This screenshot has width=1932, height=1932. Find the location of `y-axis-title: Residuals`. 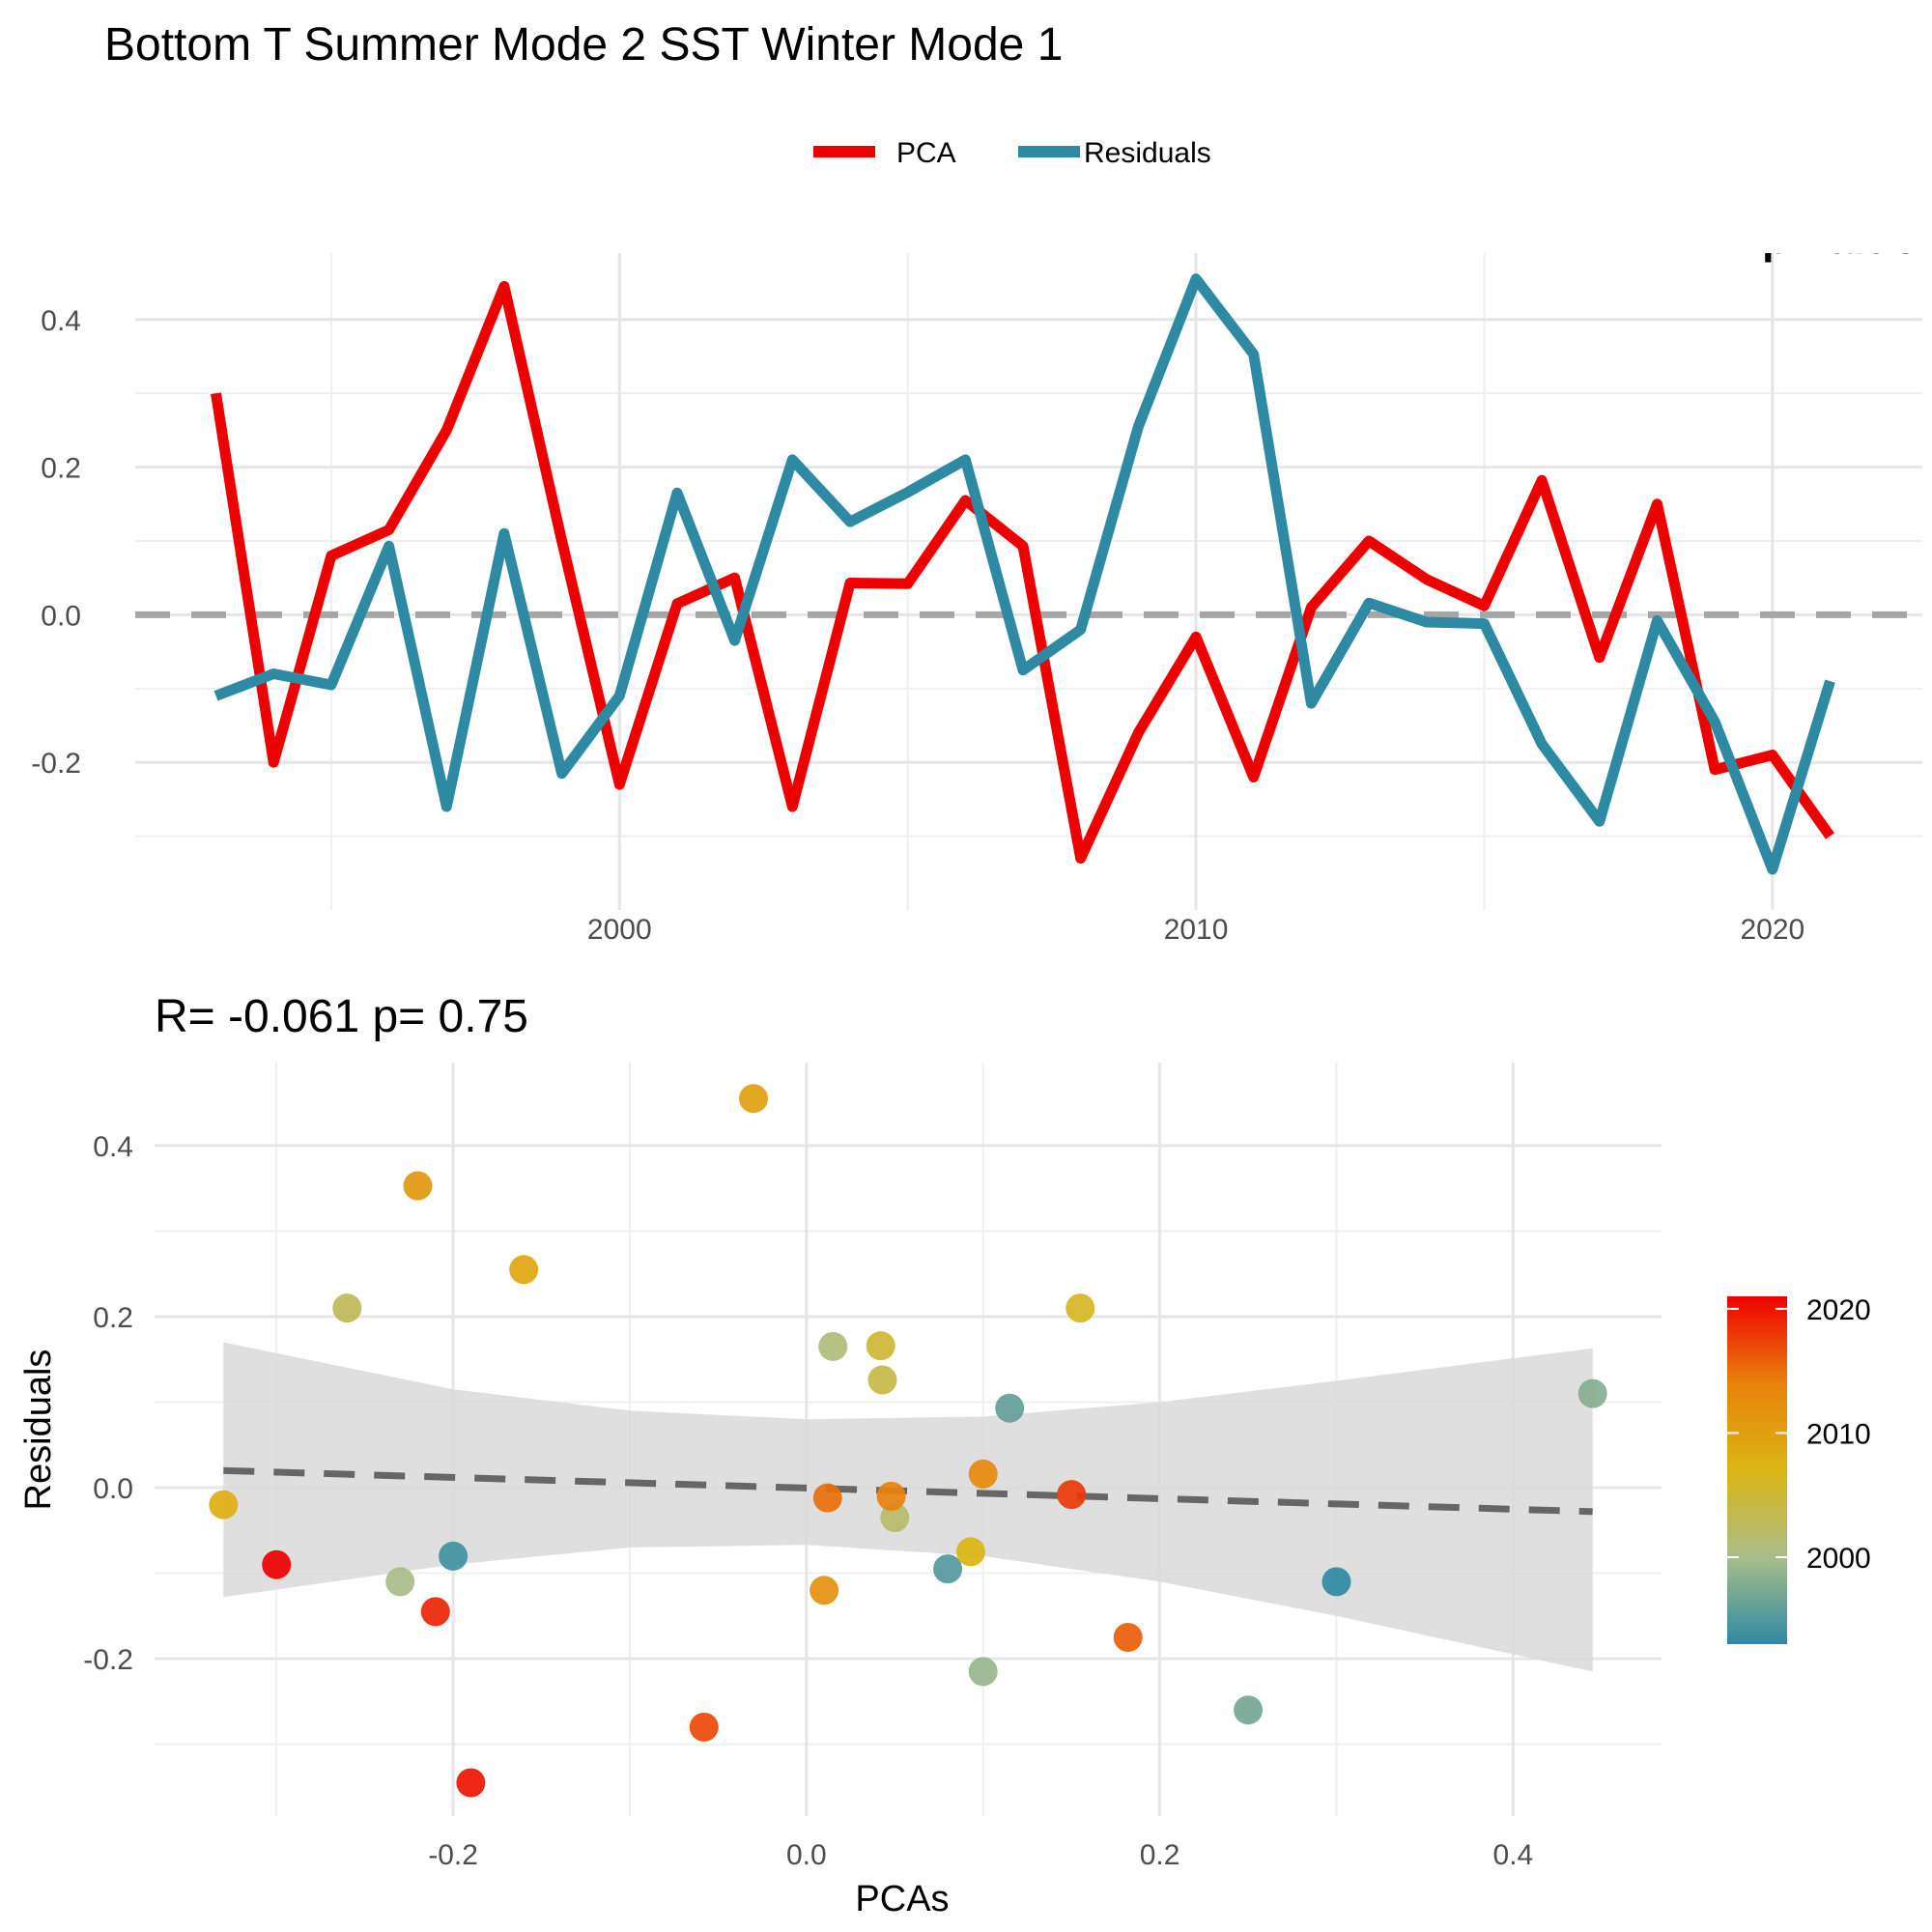

y-axis-title: Residuals is located at coordinates (38, 1430).